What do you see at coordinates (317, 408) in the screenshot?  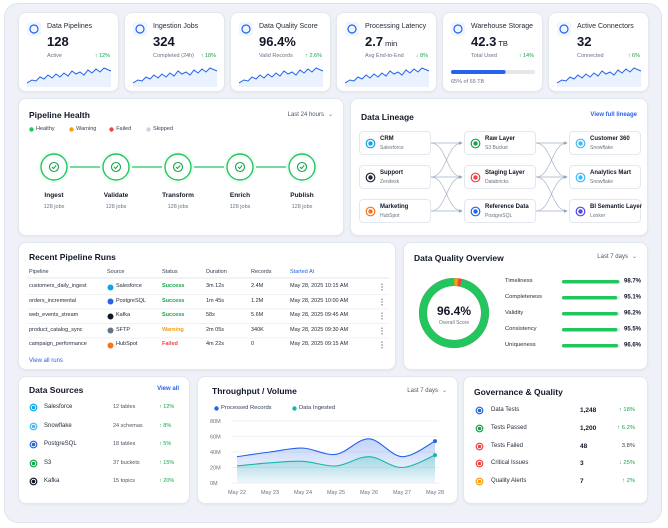 I see `legend-label: Data Ingested` at bounding box center [317, 408].